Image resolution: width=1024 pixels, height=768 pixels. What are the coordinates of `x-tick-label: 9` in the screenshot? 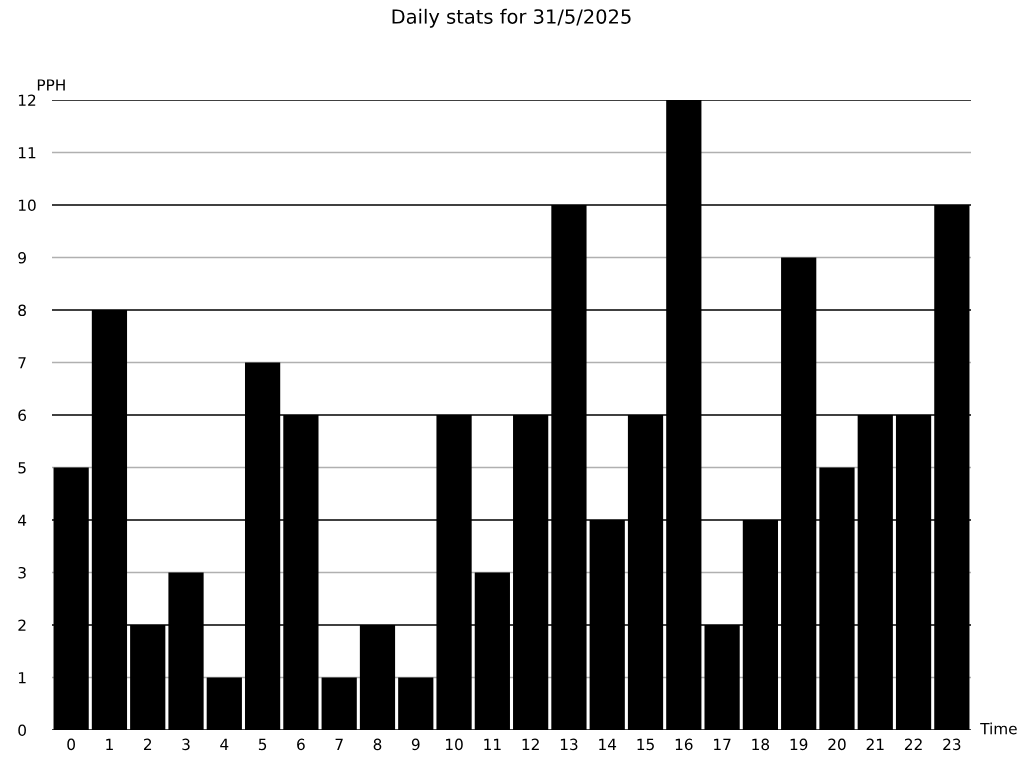 It's located at (415, 744).